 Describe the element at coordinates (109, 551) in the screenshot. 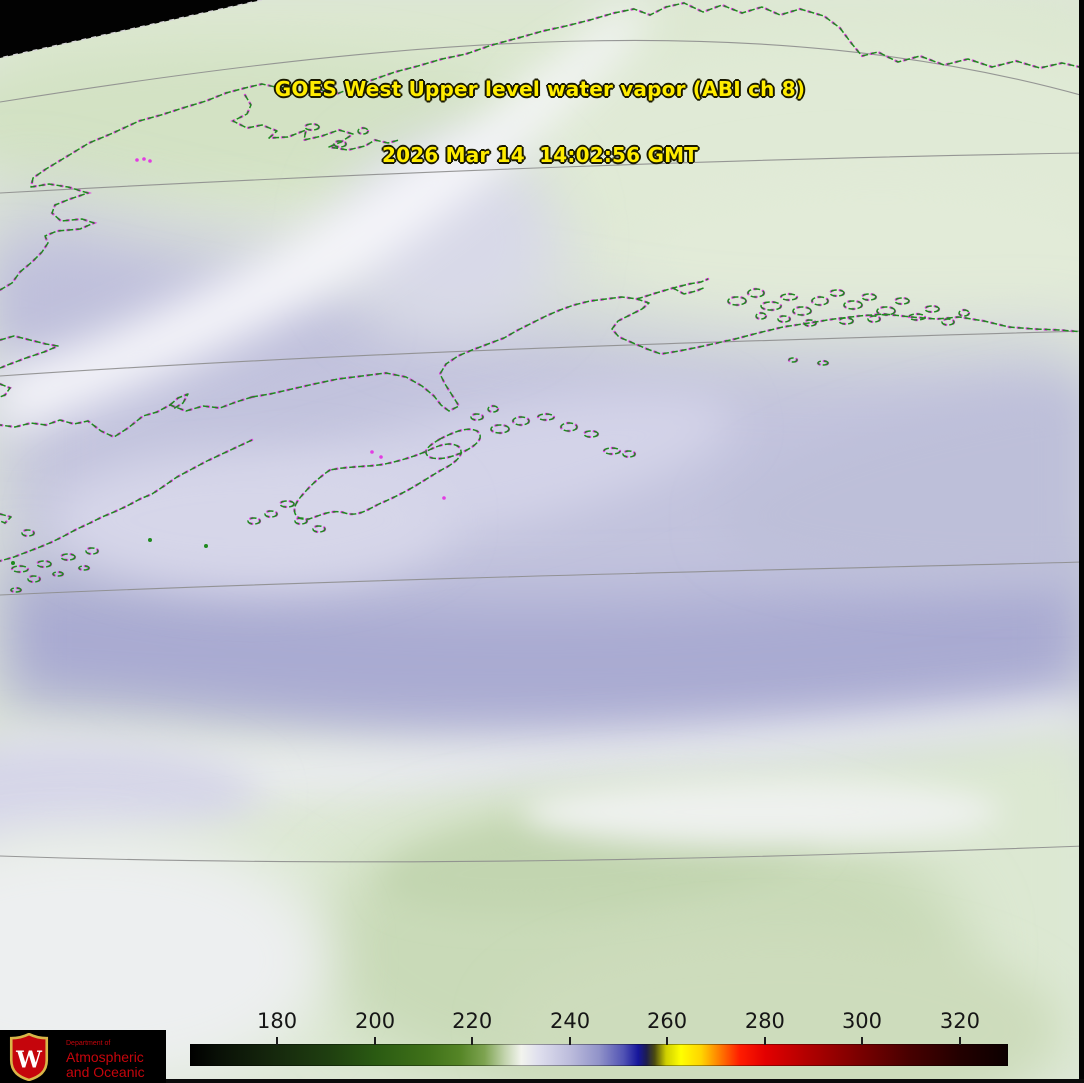

I see `island-specks` at that location.